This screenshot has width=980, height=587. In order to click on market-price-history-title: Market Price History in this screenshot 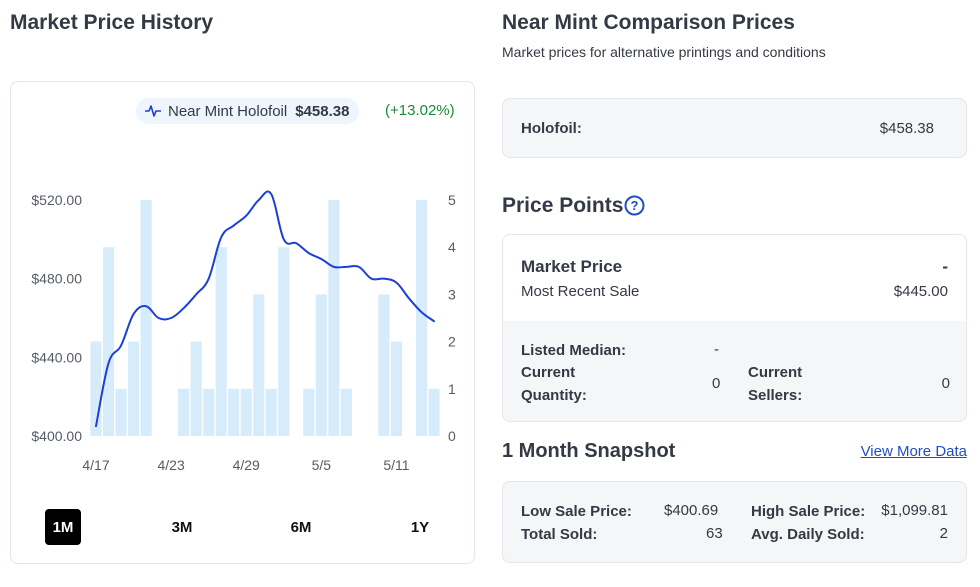, I will do `click(112, 22)`.